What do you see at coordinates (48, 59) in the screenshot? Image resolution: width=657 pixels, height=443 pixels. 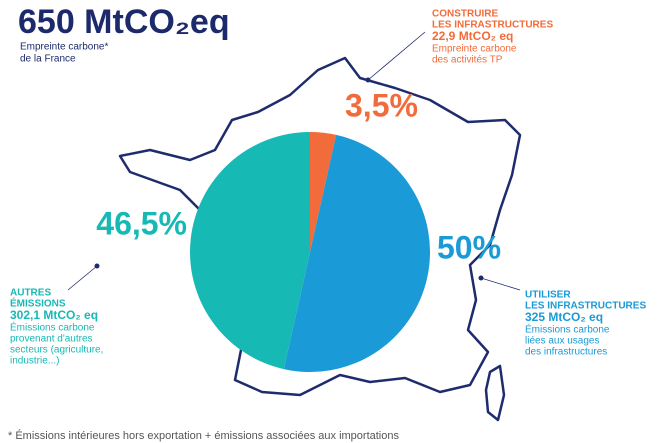 I see `subtitle: de la France` at bounding box center [48, 59].